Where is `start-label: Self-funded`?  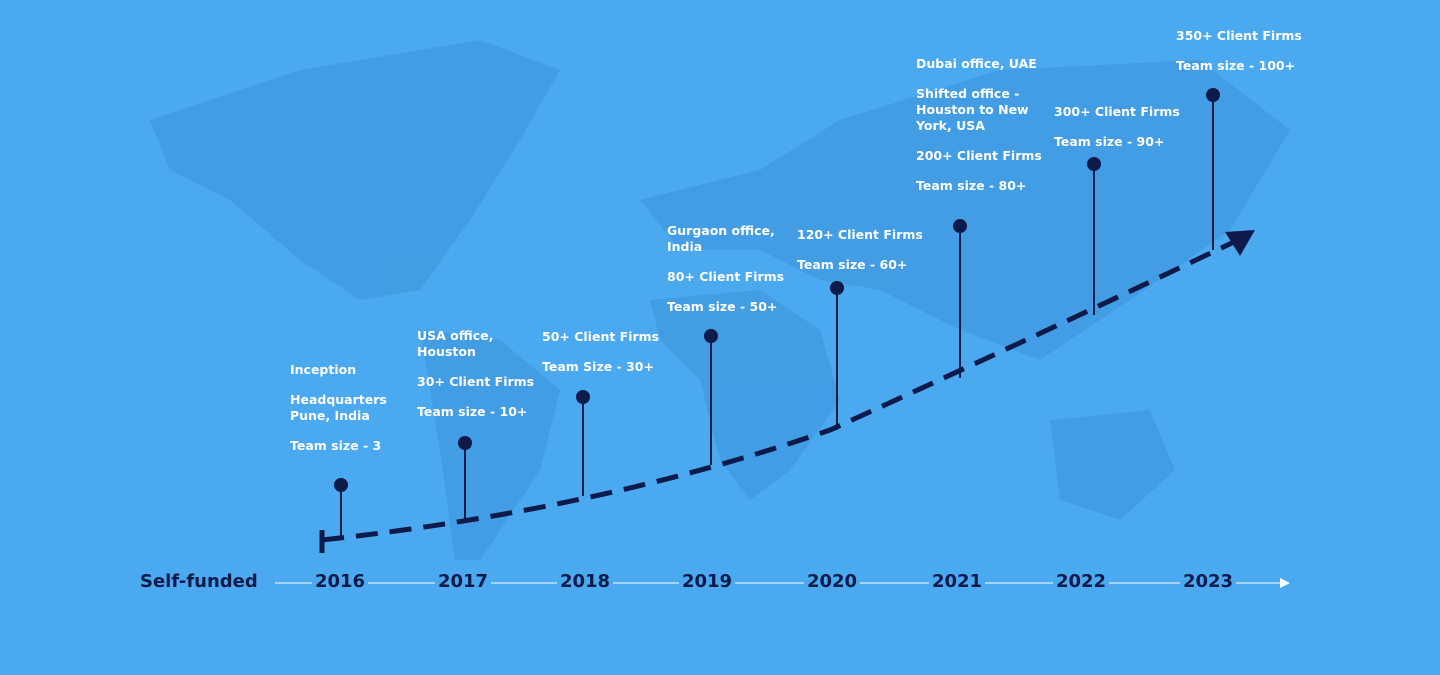
start-label: Self-funded is located at coordinates (199, 581).